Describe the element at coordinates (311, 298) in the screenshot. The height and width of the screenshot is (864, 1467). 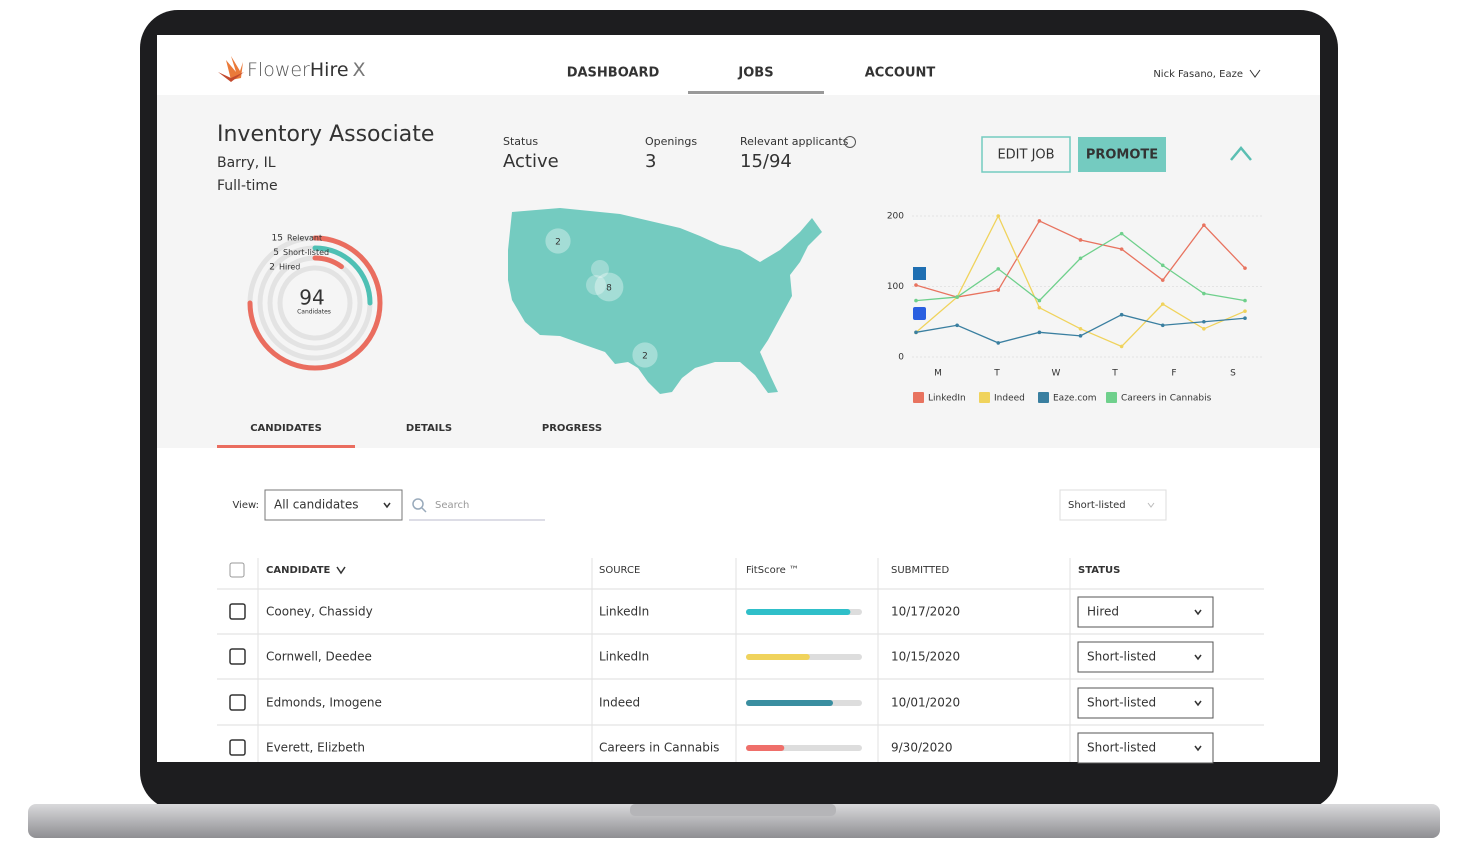
I see `funnel-total: 94` at that location.